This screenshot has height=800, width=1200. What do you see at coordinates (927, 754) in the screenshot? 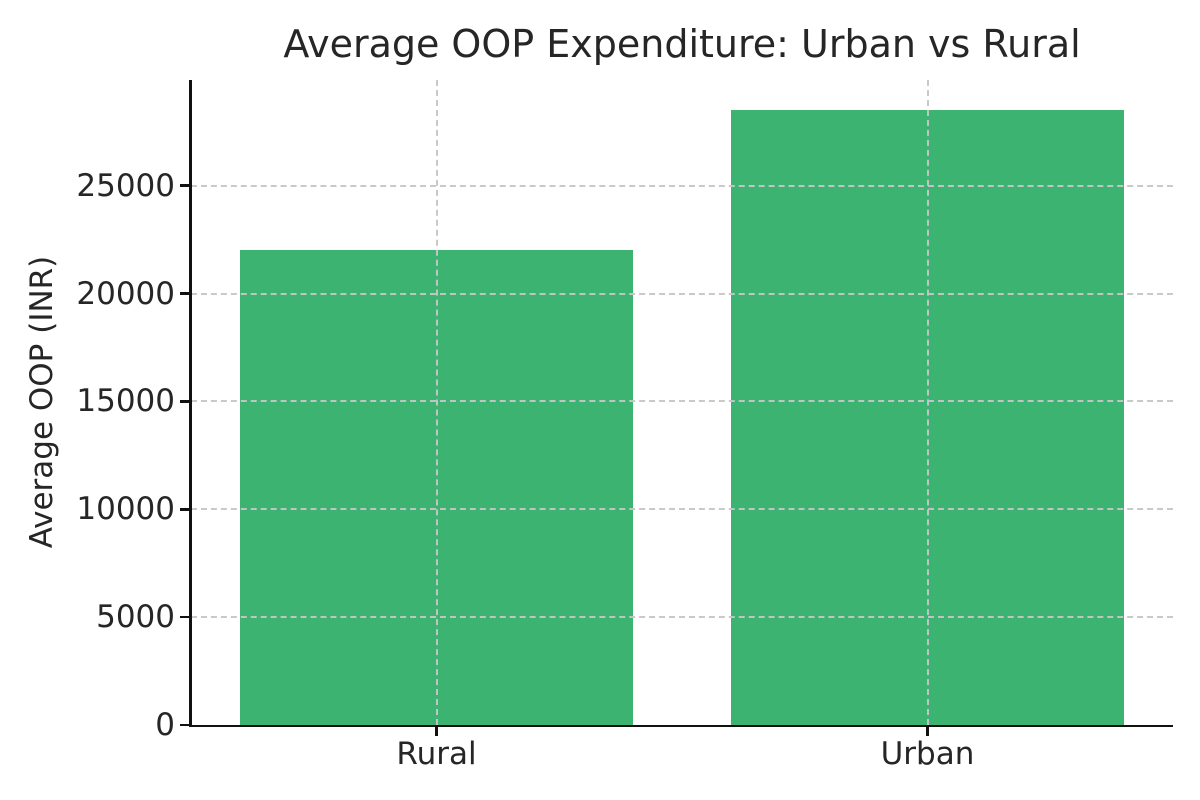
I see `x-tick-label-urban: Urban` at bounding box center [927, 754].